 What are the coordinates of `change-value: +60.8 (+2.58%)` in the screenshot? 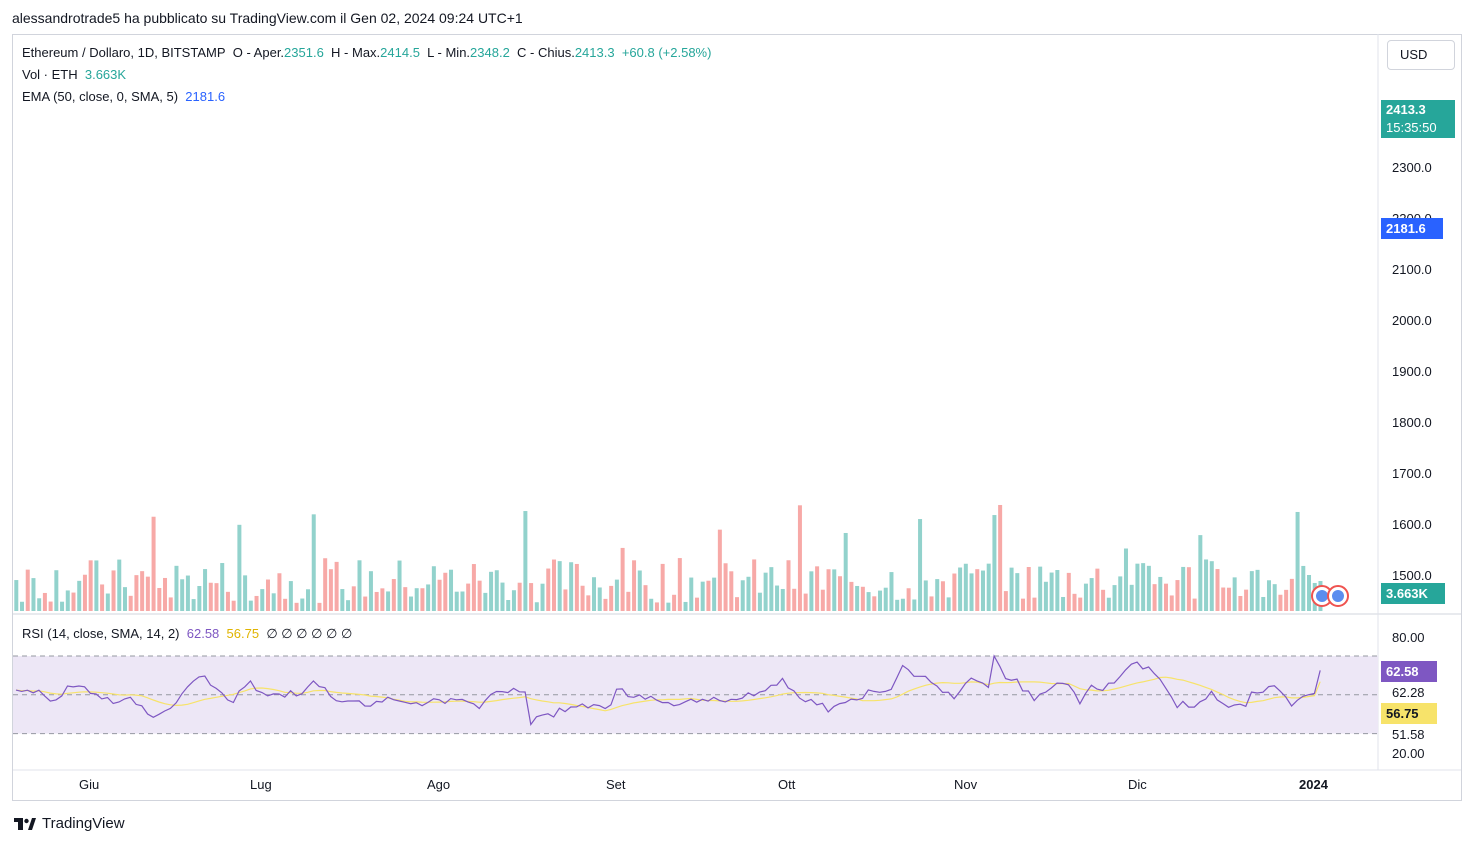 It's located at (666, 52).